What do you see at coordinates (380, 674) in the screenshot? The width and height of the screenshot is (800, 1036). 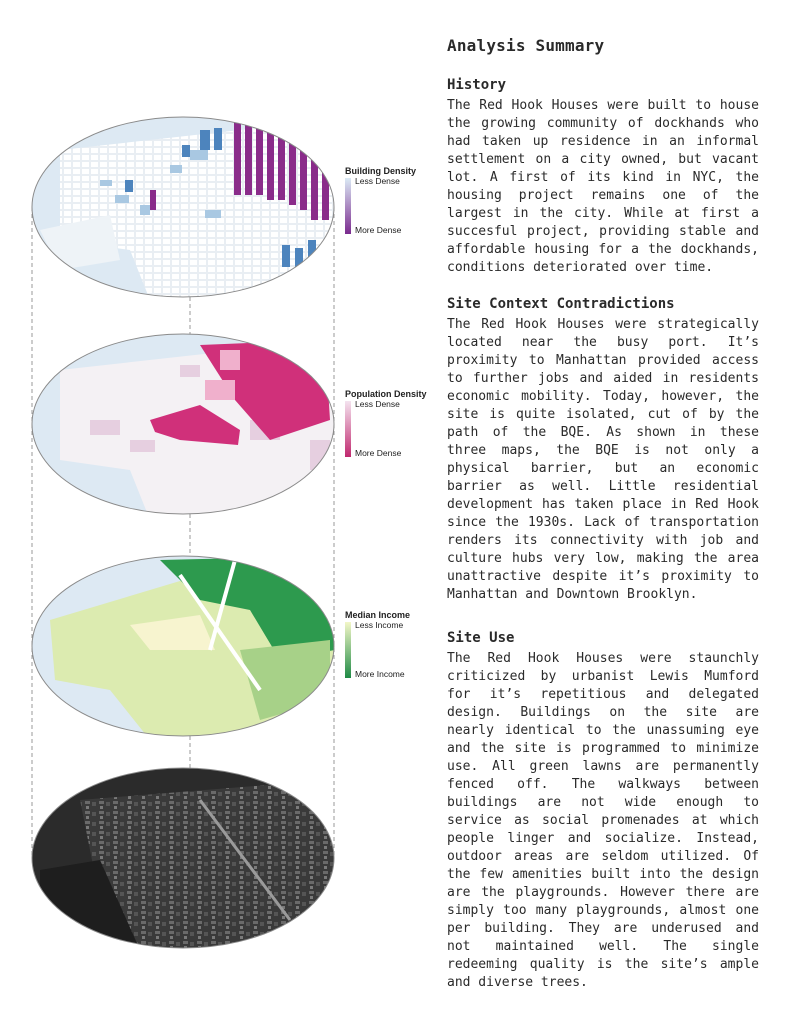 I see `legend-high-label: More Income` at bounding box center [380, 674].